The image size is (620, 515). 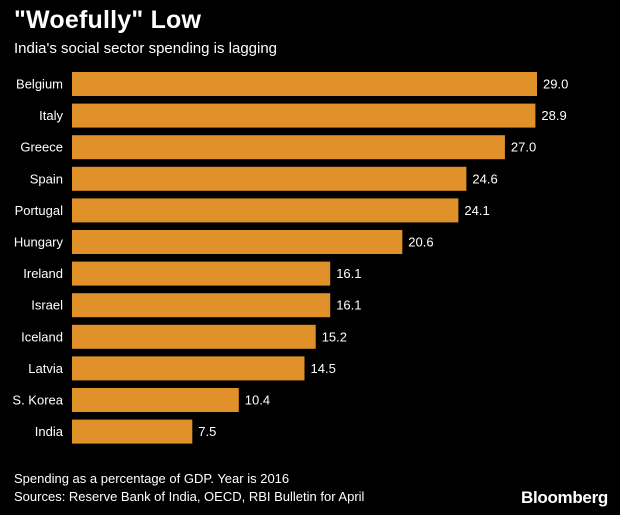 I want to click on category-label: Iceland, so click(x=42, y=336).